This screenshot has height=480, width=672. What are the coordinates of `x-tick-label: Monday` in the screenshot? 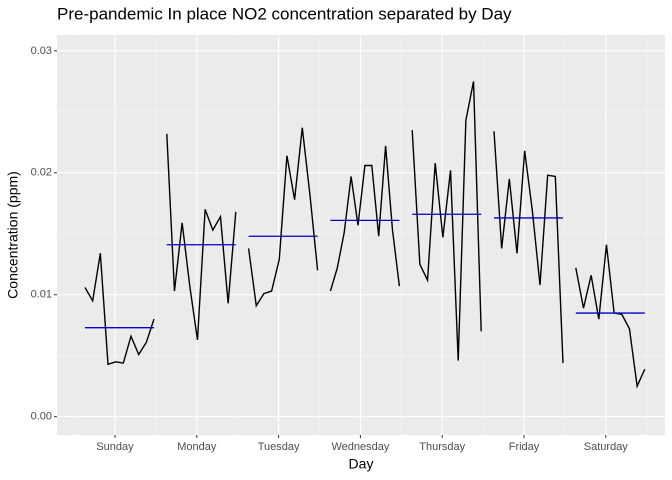 It's located at (197, 447).